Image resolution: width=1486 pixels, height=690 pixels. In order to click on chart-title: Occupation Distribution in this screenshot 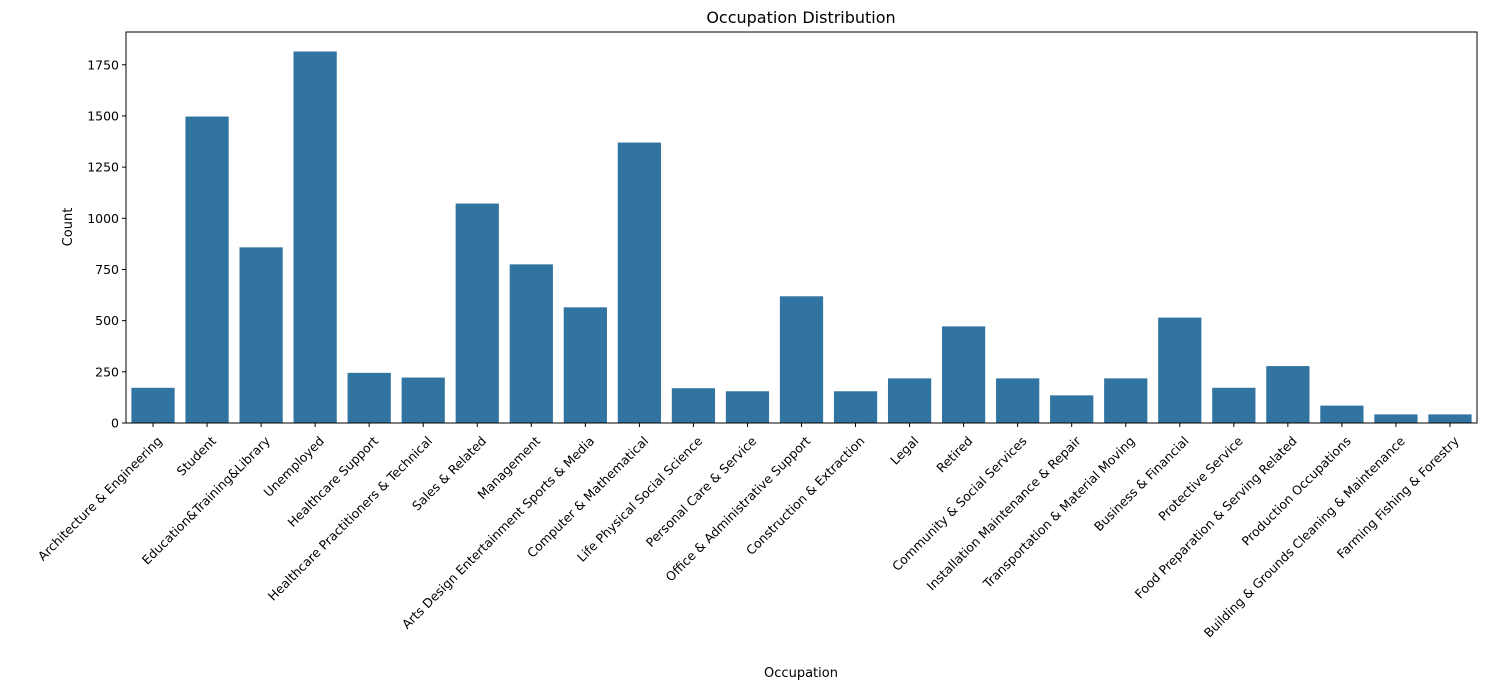, I will do `click(800, 17)`.